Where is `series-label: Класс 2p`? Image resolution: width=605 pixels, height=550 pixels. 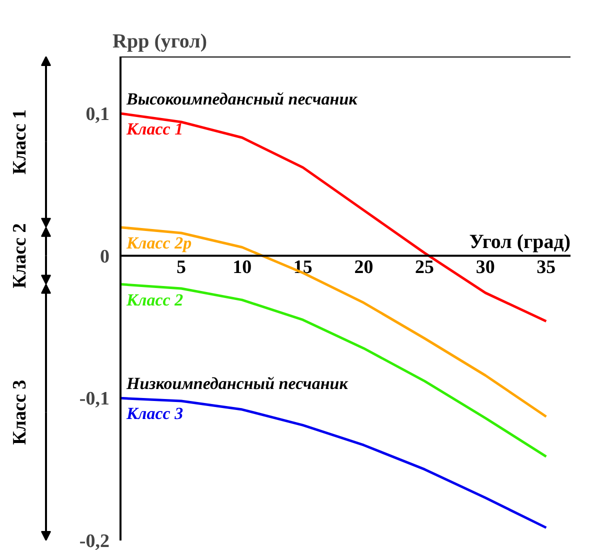
series-label: Класс 2p is located at coordinates (159, 242).